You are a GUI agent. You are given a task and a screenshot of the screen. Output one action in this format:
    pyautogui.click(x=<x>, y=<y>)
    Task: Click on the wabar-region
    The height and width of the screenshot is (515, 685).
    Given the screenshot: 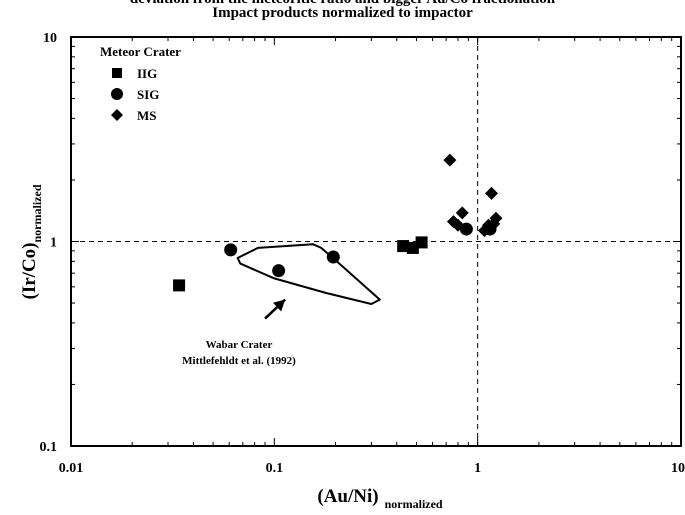 What is the action you would take?
    pyautogui.click(x=308, y=281)
    